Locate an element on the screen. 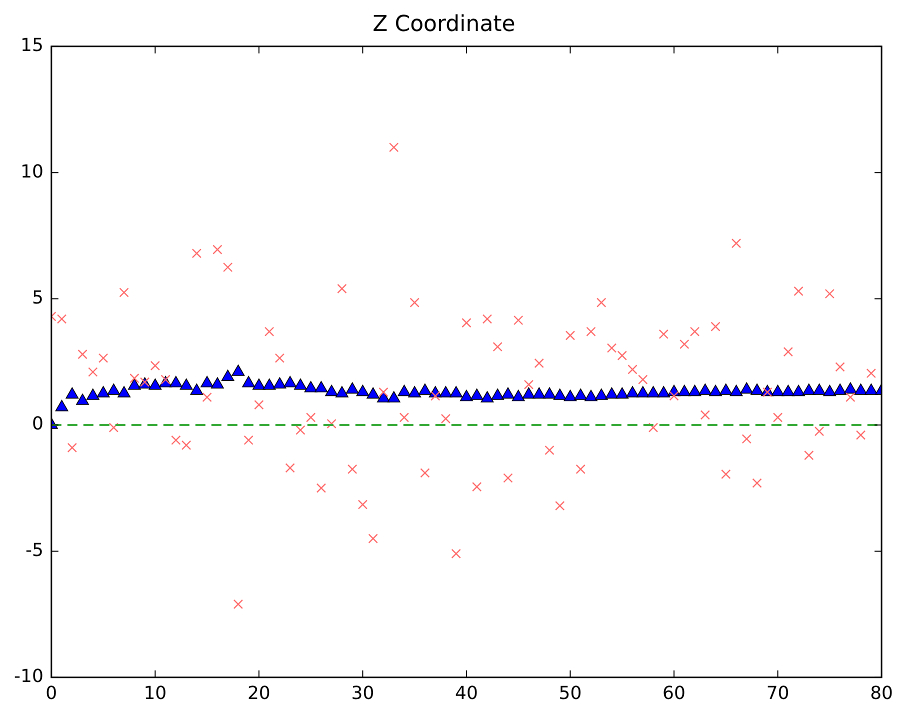 The image size is (899, 713). x-tick-label: 0 is located at coordinates (52, 693).